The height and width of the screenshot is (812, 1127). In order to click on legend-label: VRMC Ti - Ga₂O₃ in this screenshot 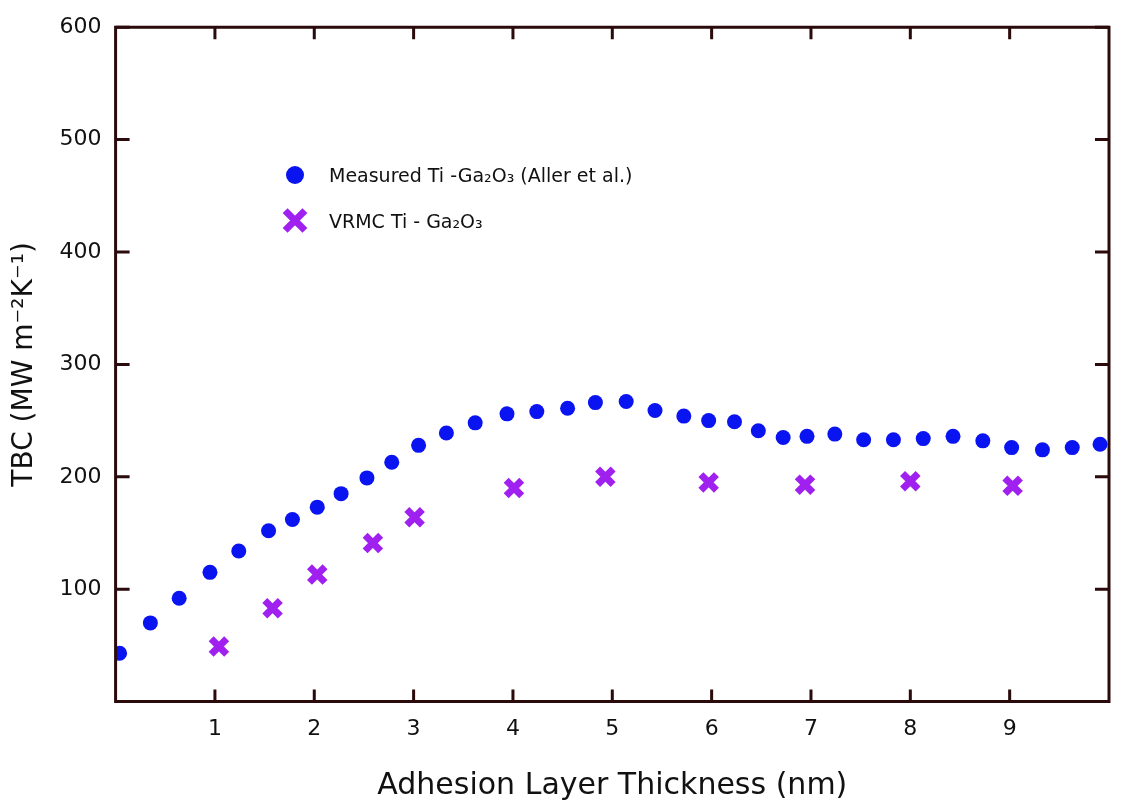, I will do `click(406, 221)`.